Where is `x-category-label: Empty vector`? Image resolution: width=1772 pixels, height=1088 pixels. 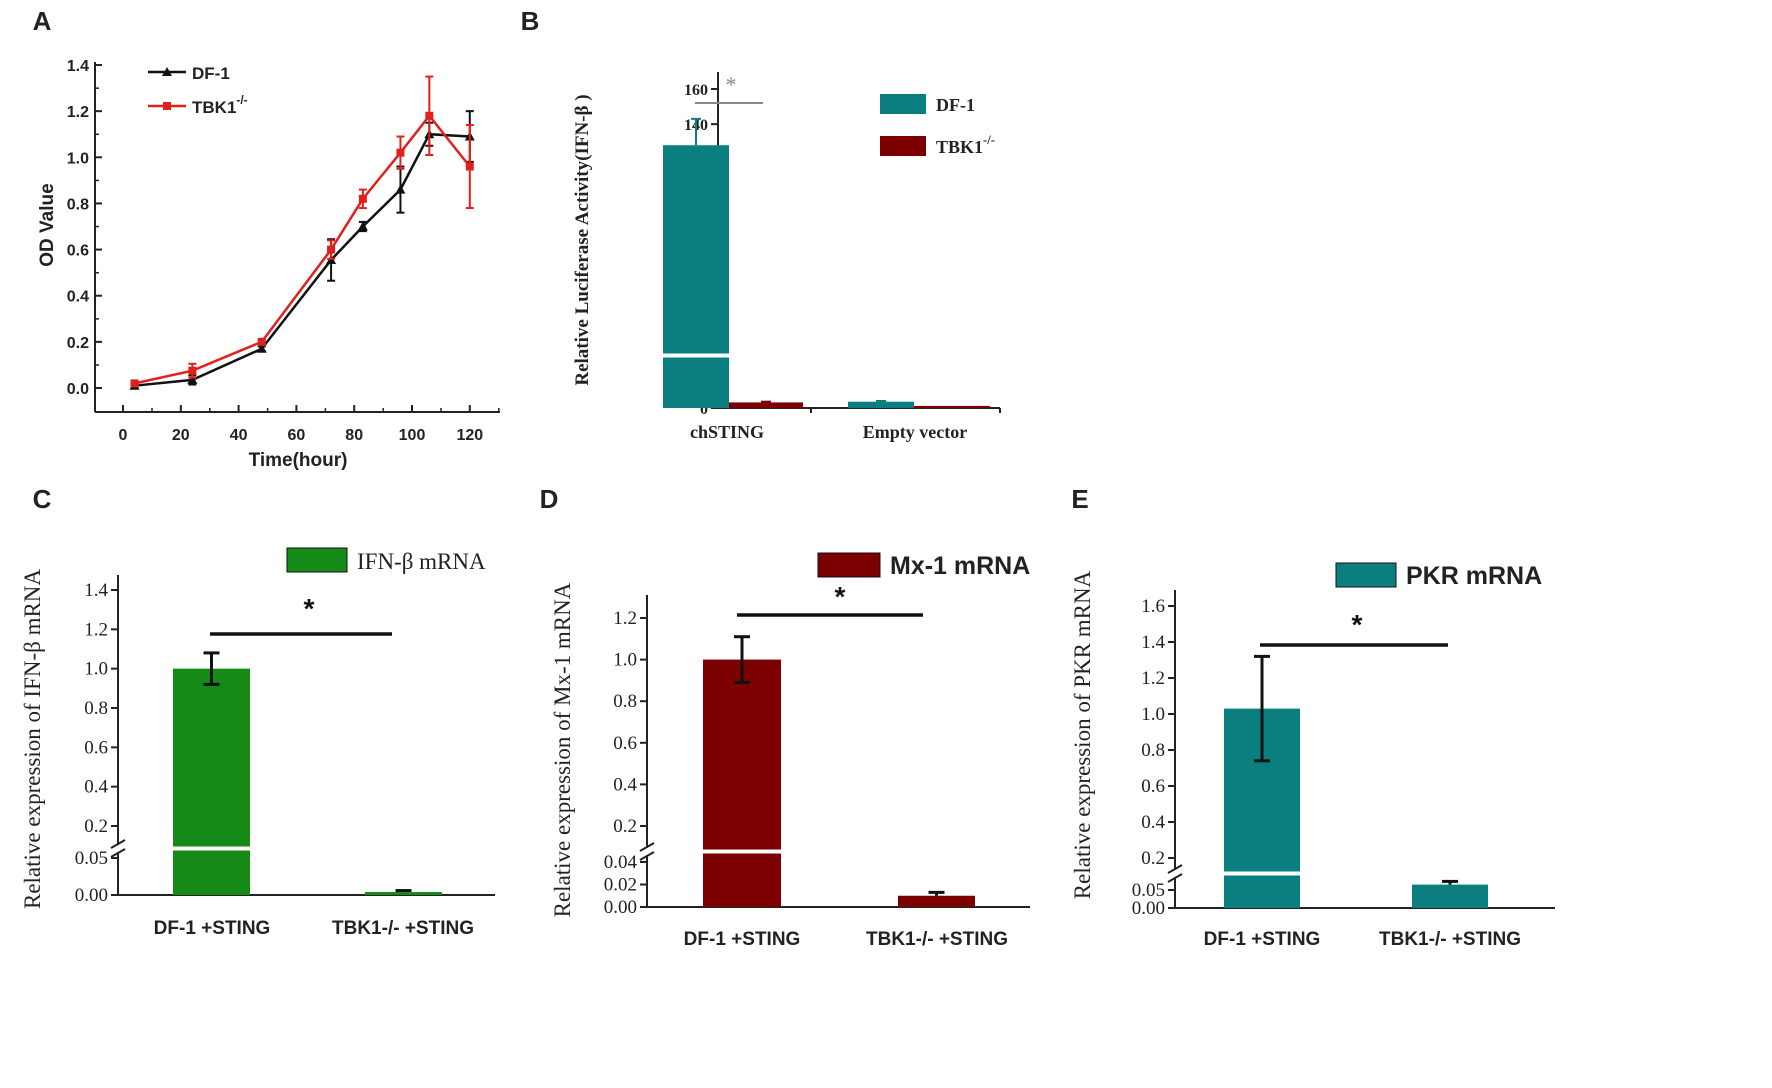
x-category-label: Empty vector is located at coordinates (915, 432).